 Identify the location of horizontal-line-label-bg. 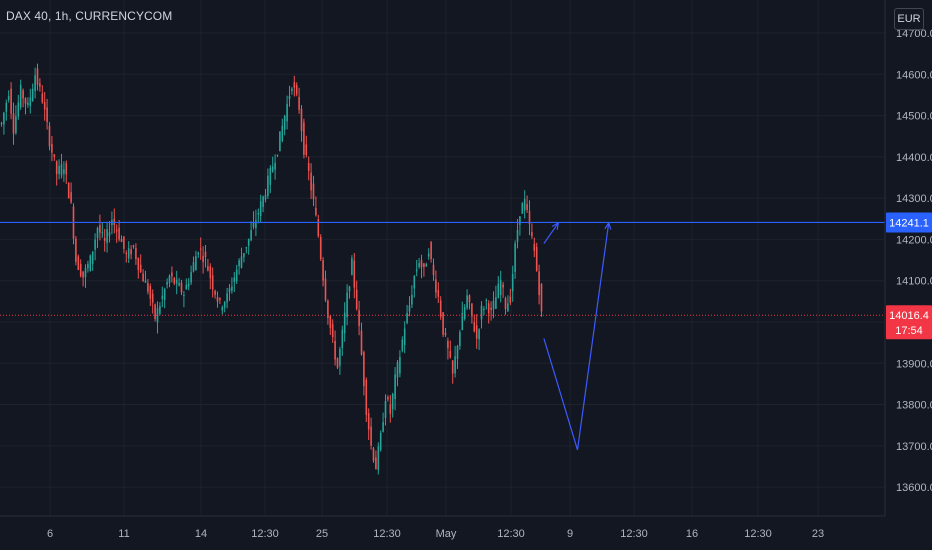
(909, 222).